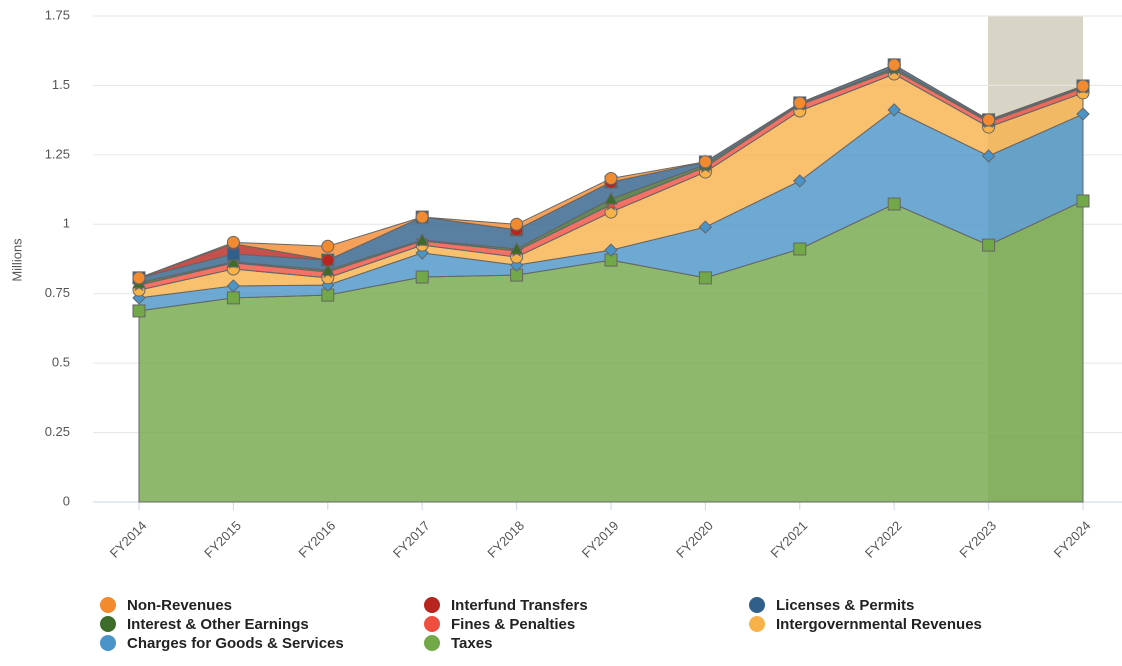 The width and height of the screenshot is (1122, 666). I want to click on legend-label: Intergovernmental Revenues, so click(879, 624).